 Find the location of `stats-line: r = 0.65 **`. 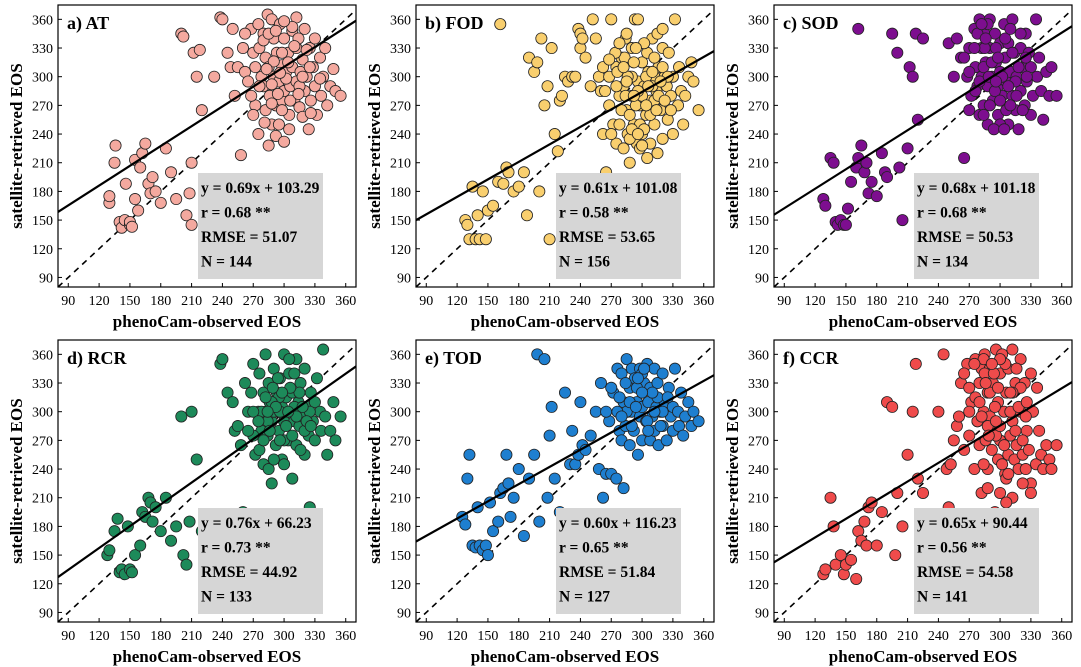

stats-line: r = 0.65 ** is located at coordinates (594, 548).